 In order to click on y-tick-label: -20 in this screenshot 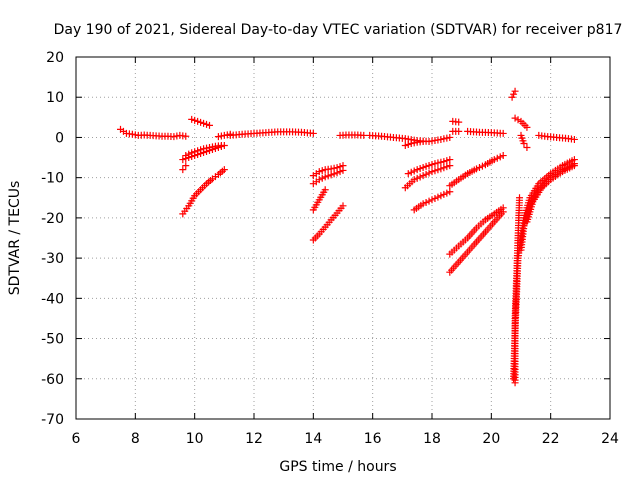, I will do `click(52, 219)`.